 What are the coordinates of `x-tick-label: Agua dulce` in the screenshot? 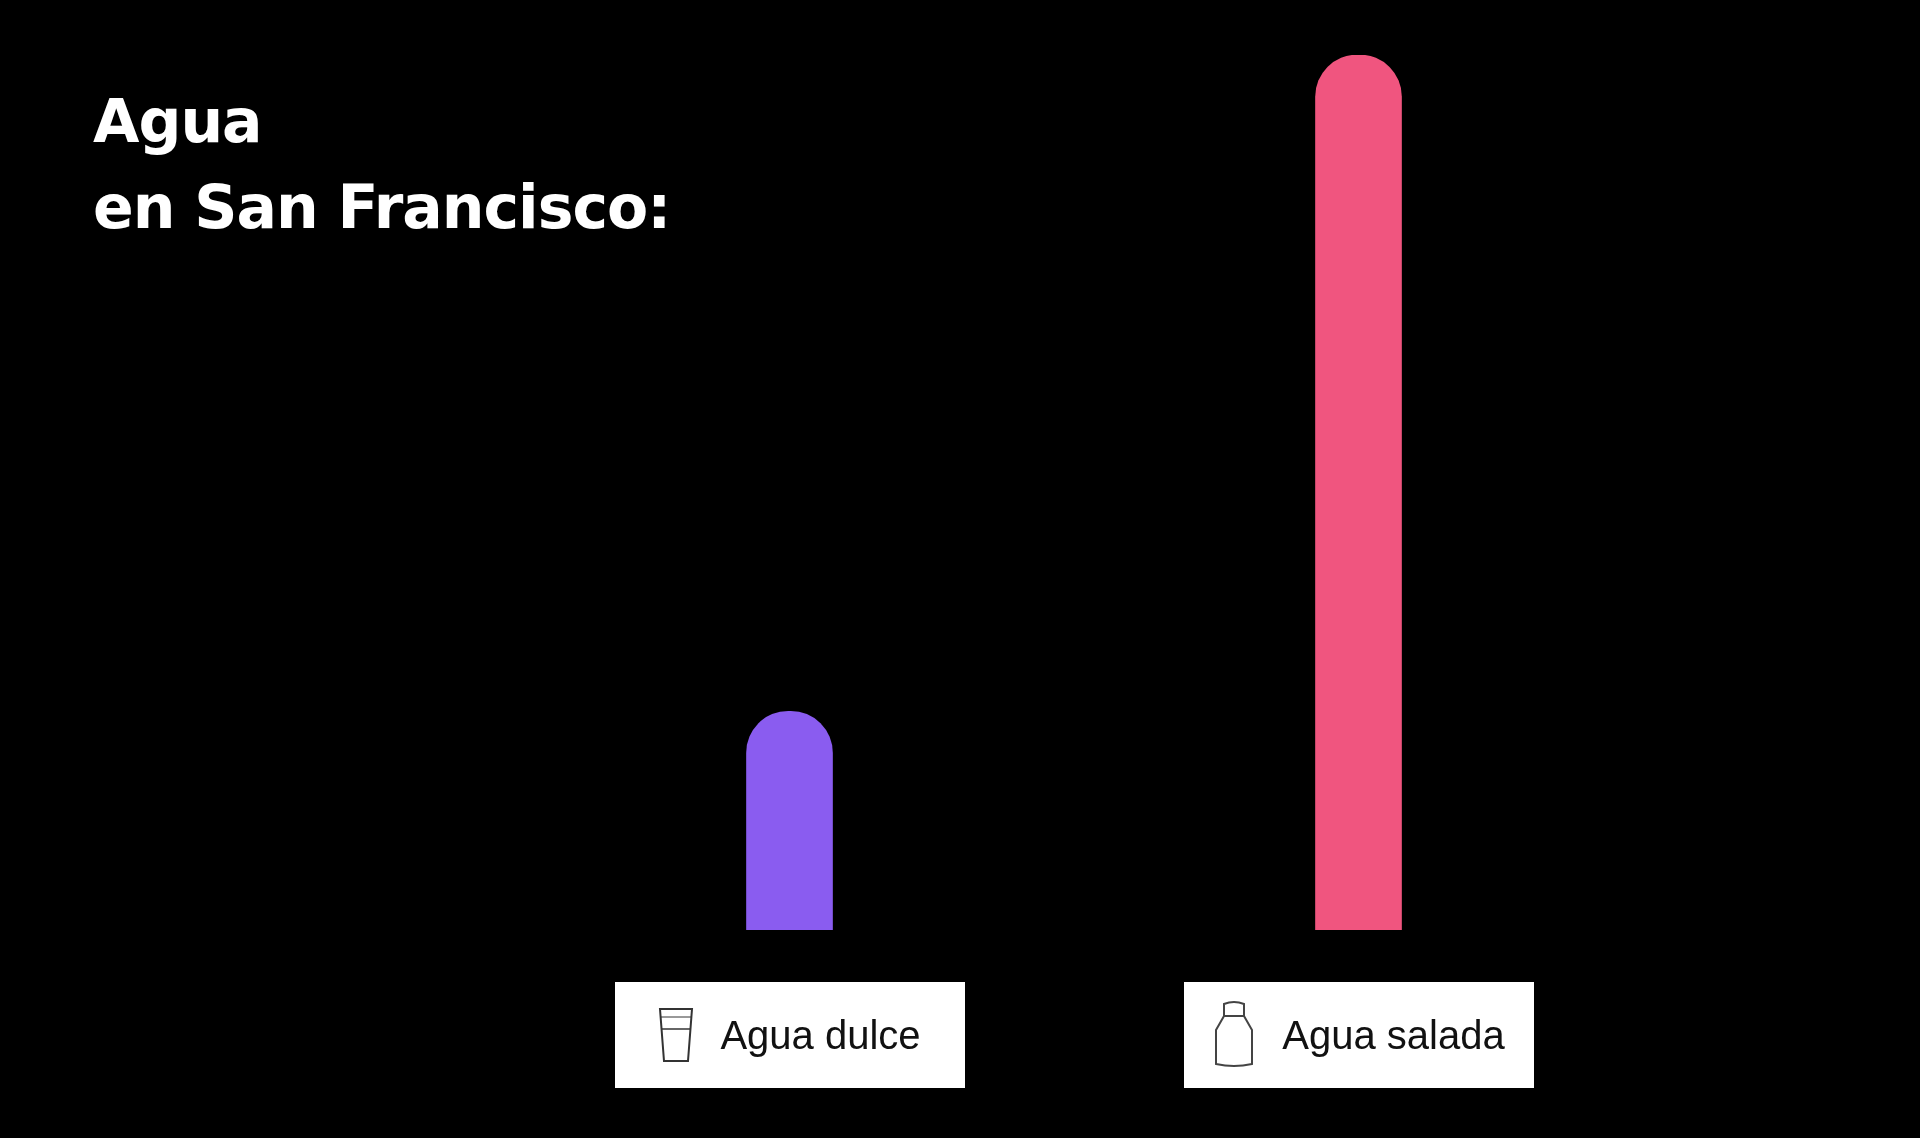 It's located at (820, 1035).